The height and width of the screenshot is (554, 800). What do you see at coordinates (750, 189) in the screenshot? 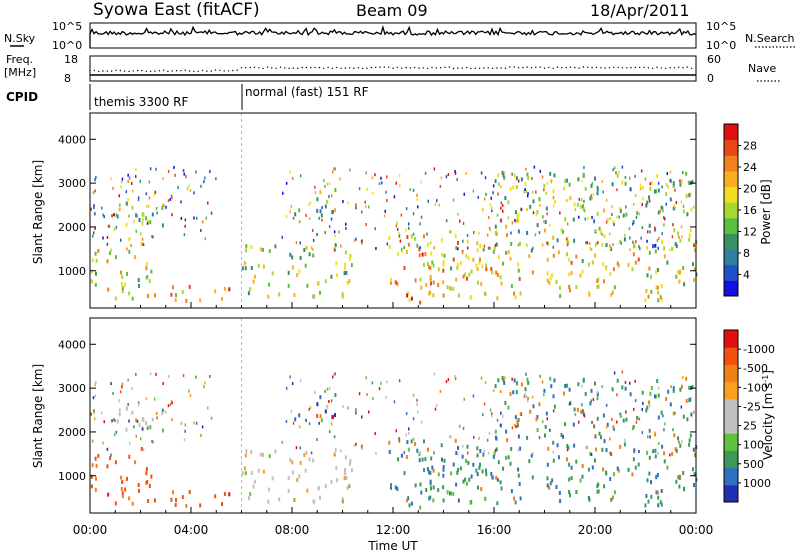
I see `power-colorbar-tick-label: 20` at bounding box center [750, 189].